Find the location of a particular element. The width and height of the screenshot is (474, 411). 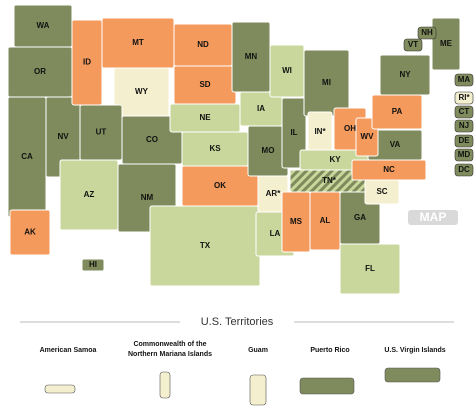

territory-name: American Samoa is located at coordinates (68, 350).